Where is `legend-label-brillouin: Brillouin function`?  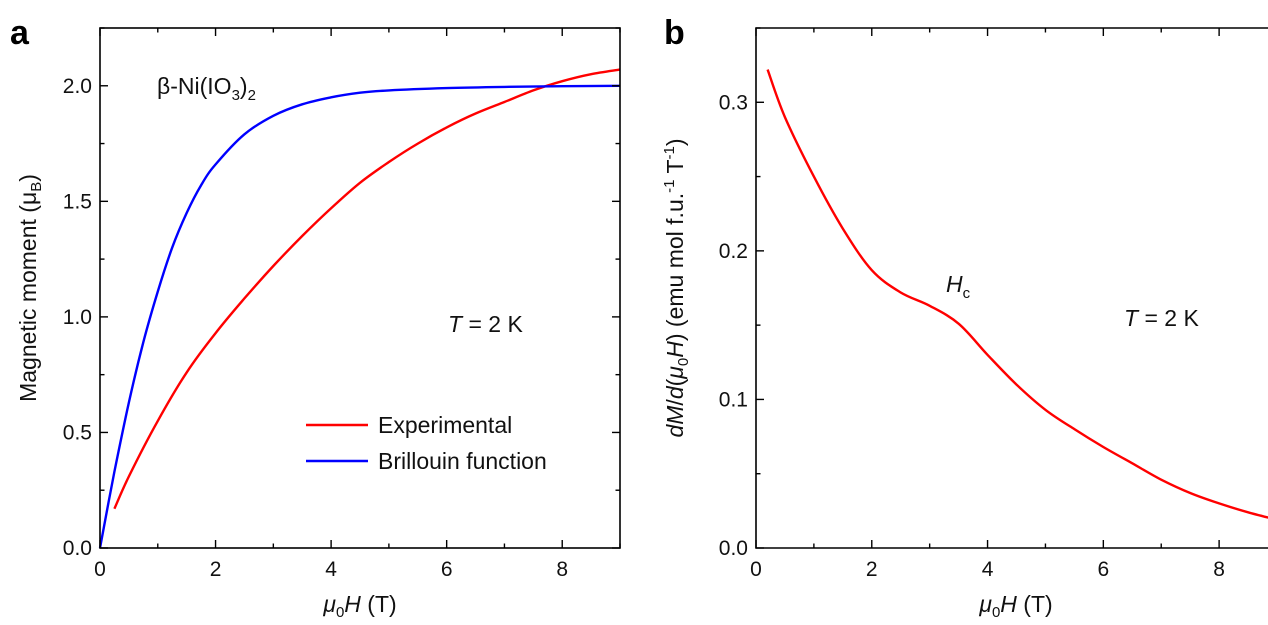
legend-label-brillouin: Brillouin function is located at coordinates (462, 461).